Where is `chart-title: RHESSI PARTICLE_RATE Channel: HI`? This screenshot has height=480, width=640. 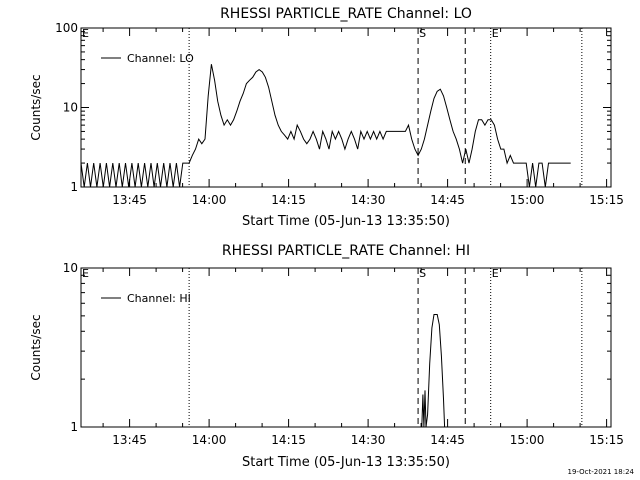 chart-title: RHESSI PARTICLE_RATE Channel: HI is located at coordinates (346, 251).